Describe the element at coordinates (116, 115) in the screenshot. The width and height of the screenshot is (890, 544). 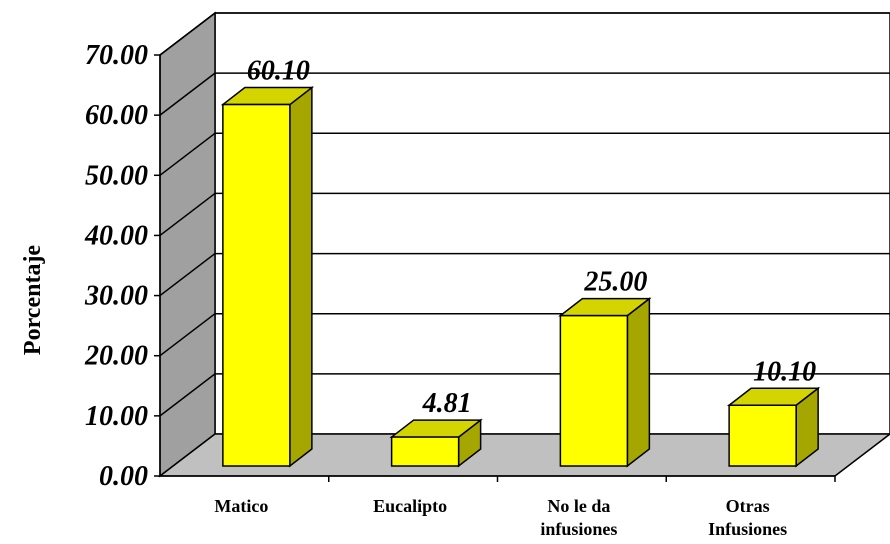
I see `y-tick-label: 60.00` at that location.